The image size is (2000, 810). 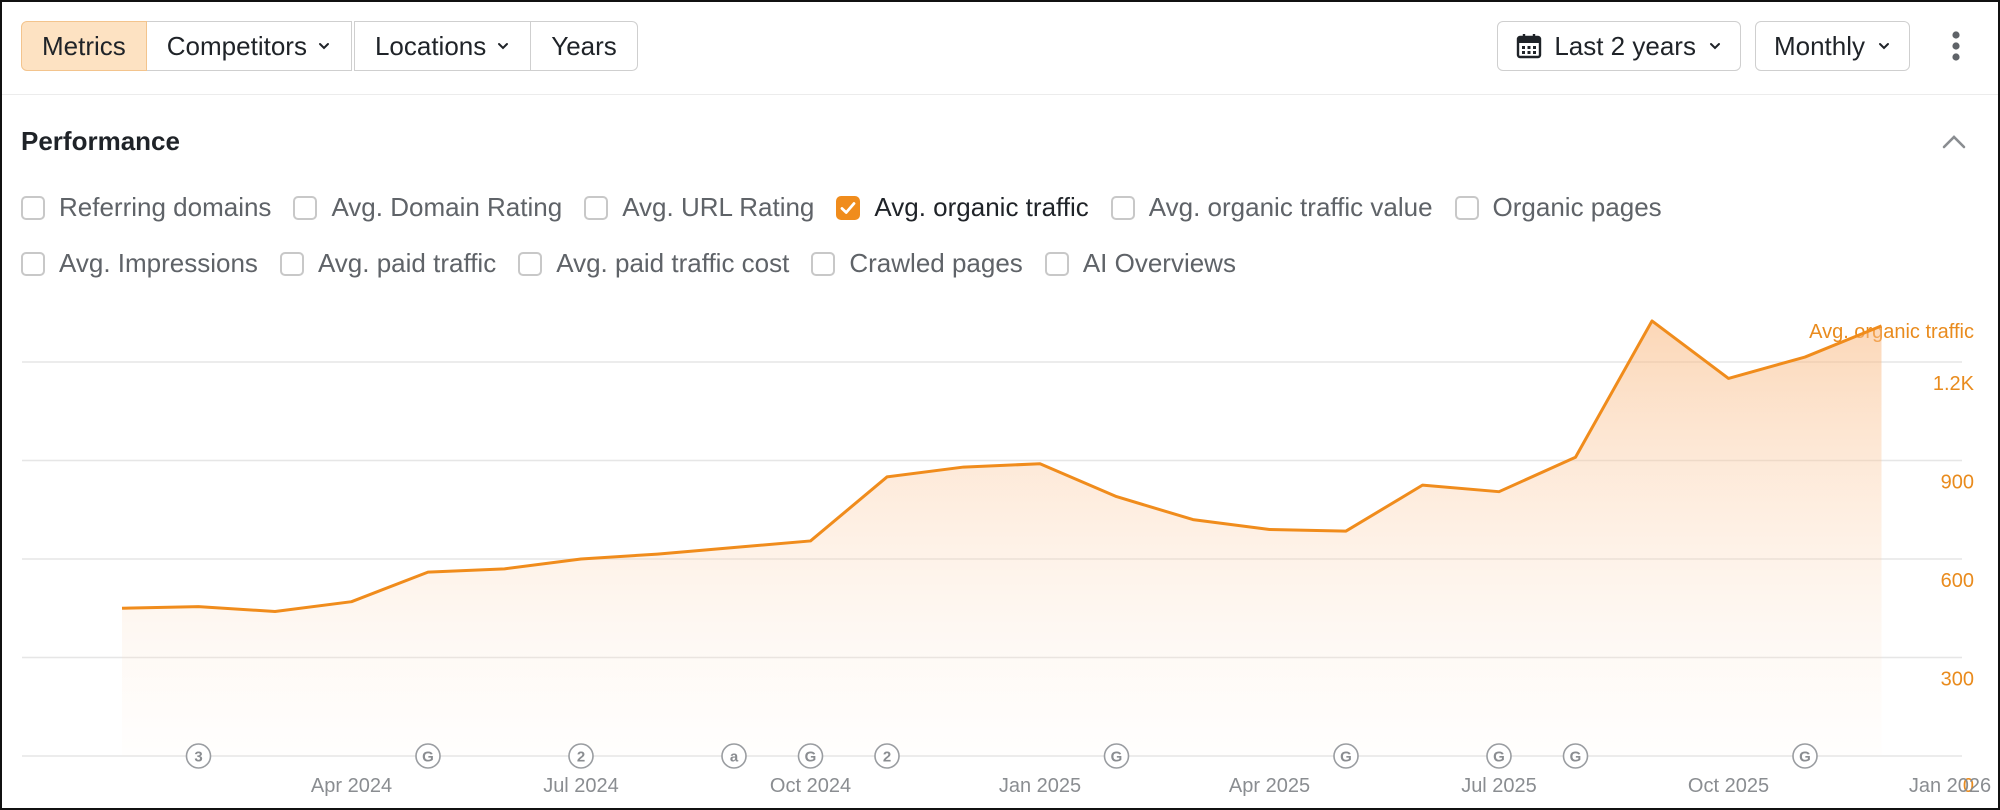 I want to click on segment-competitors-label: Competitors, so click(x=236, y=45).